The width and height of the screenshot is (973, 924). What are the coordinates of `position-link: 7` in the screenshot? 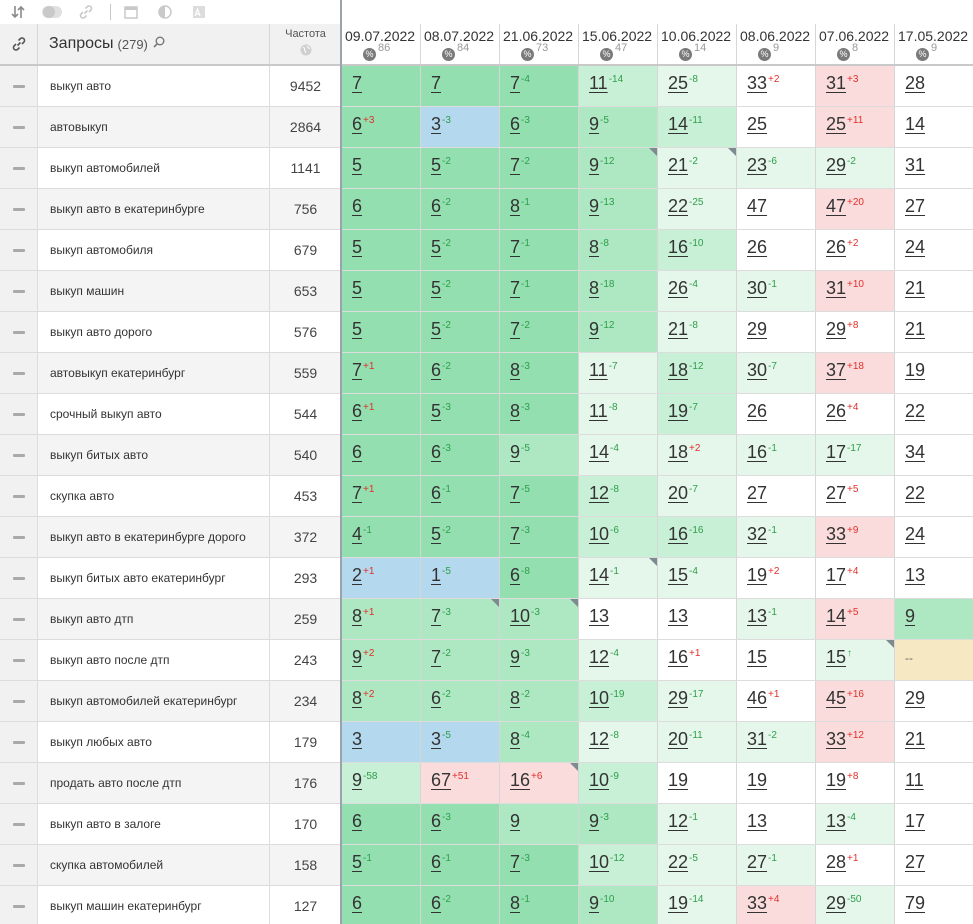 It's located at (357, 83).